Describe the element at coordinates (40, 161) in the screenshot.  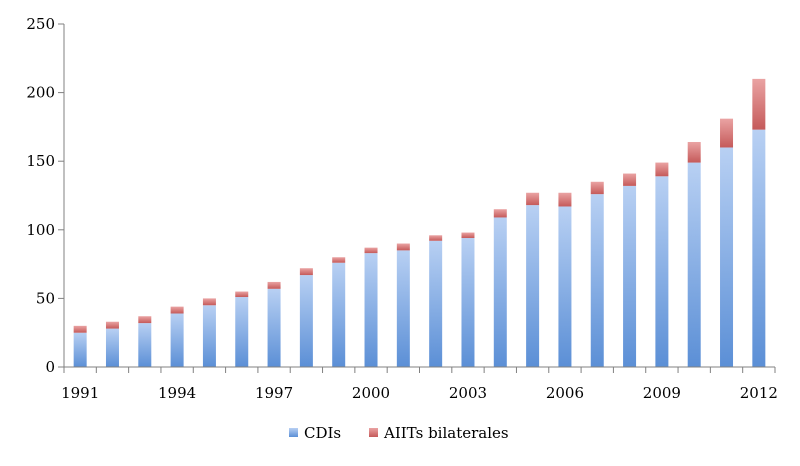
I see `y-tick-label: 150` at that location.